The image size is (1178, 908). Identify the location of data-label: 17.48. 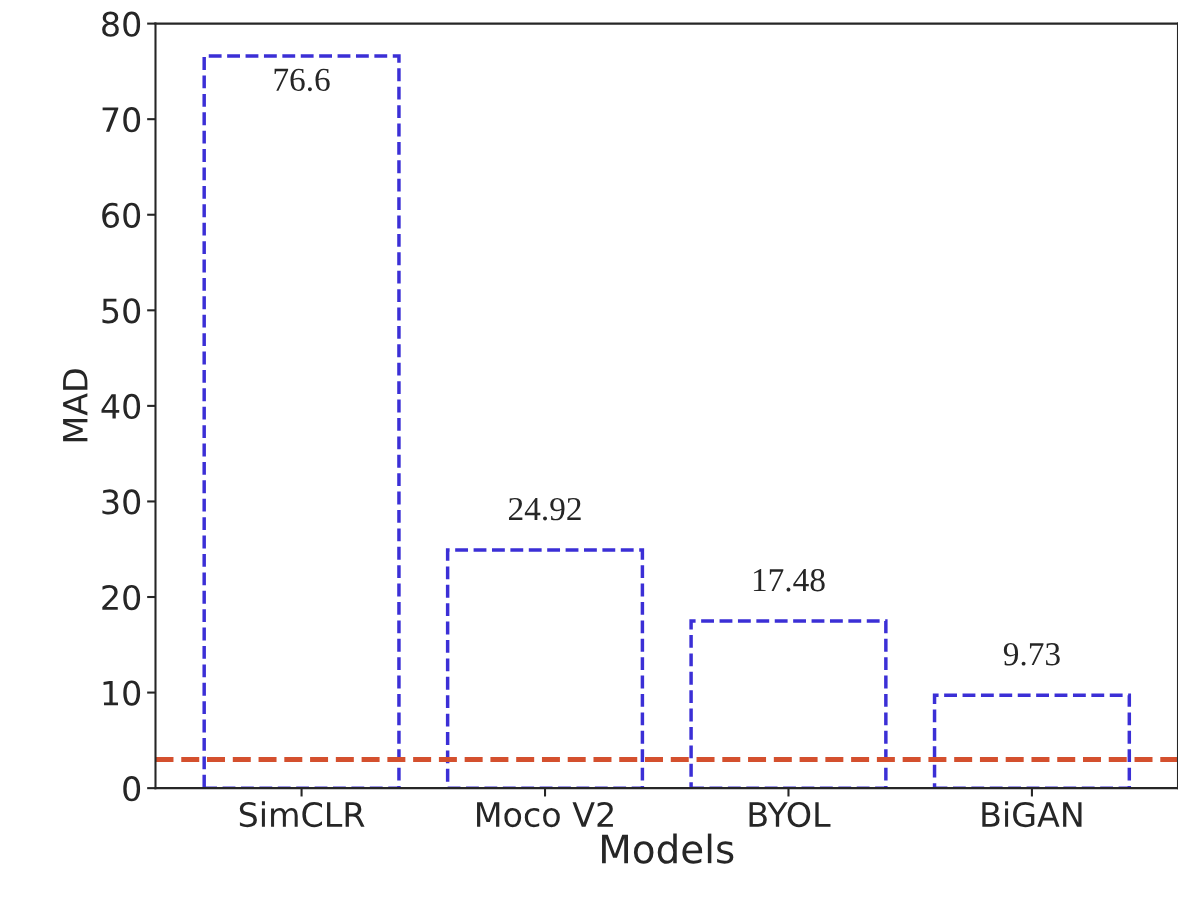
(789, 580).